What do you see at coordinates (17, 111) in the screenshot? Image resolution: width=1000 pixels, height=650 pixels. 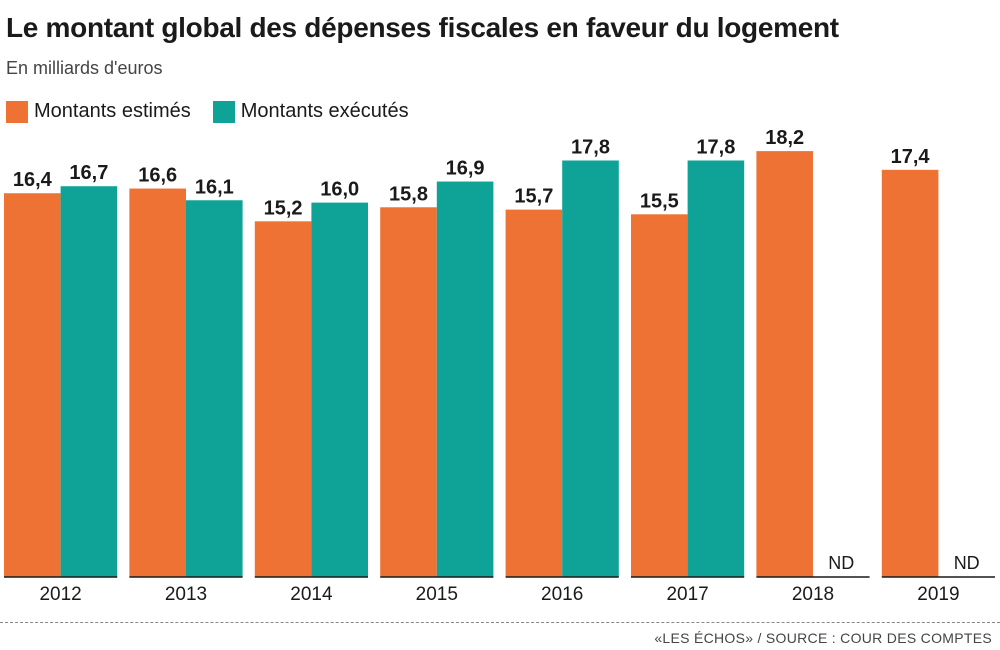 I see `legend-swatch-estimated` at bounding box center [17, 111].